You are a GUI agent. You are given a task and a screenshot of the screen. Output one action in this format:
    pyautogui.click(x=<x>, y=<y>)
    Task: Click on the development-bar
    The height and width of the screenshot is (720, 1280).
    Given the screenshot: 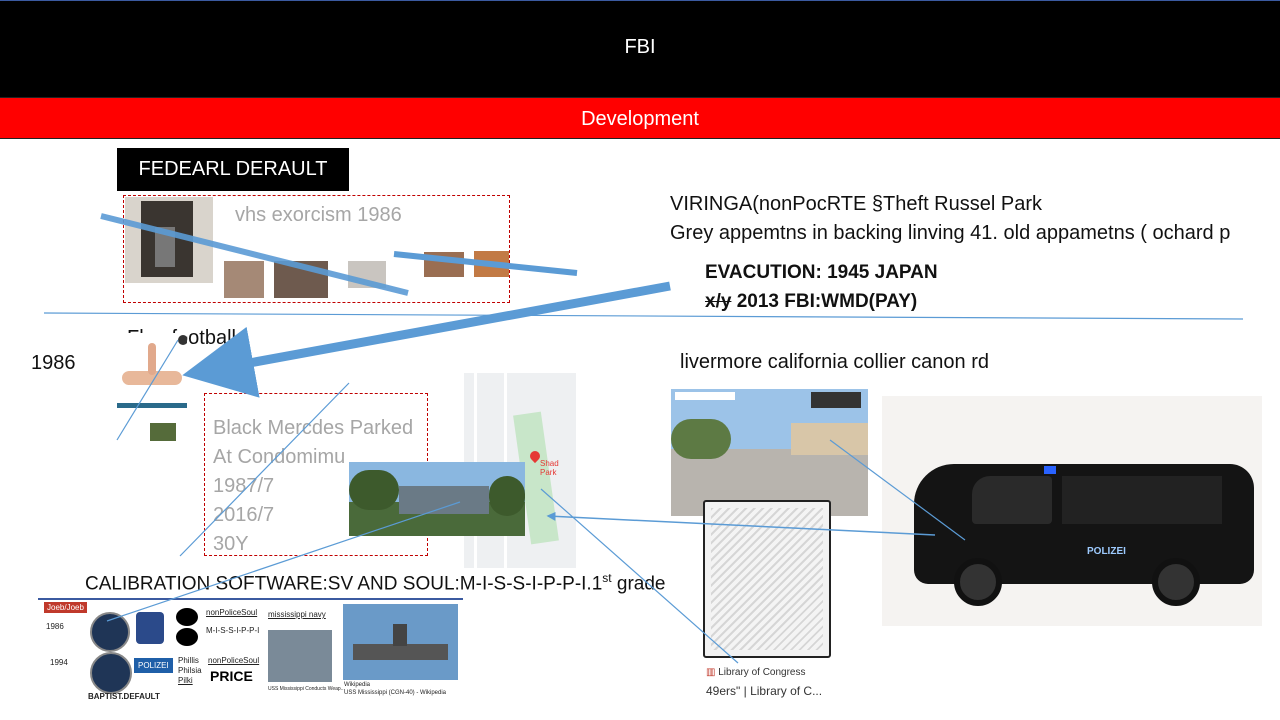 What is the action you would take?
    pyautogui.click(x=640, y=118)
    